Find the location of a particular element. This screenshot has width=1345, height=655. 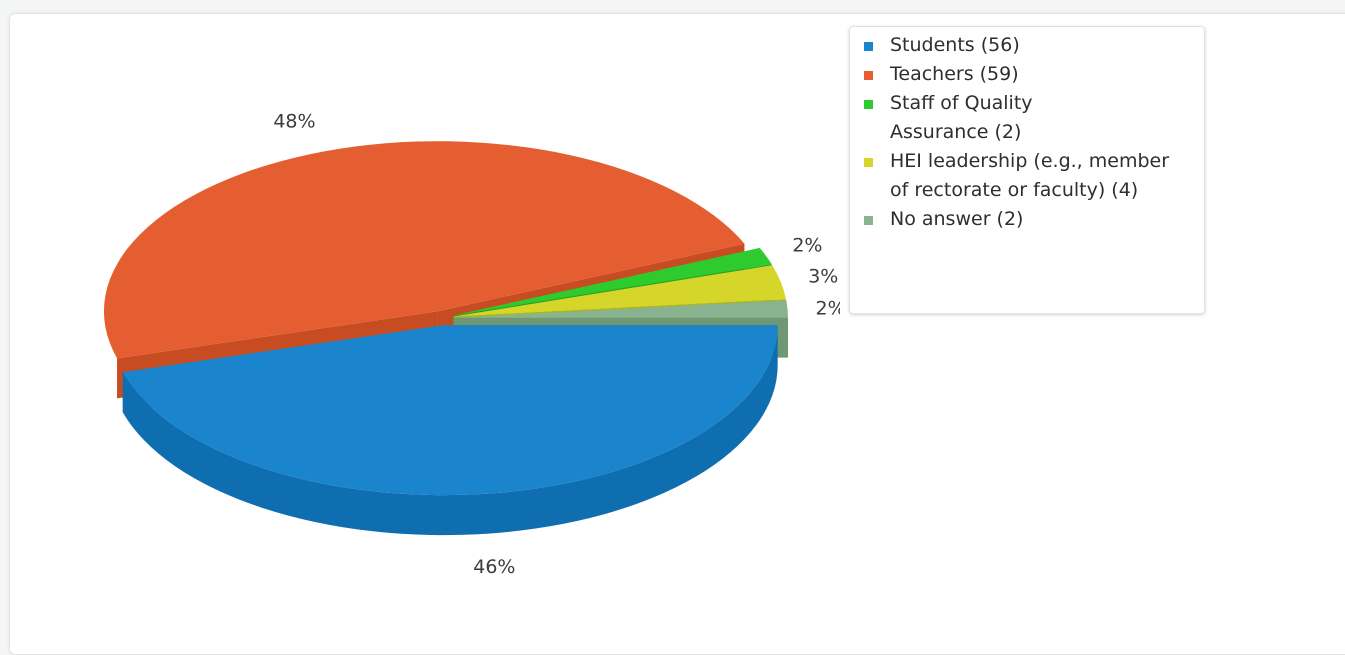

pie-label-staff-of-quality-assurance: 2% is located at coordinates (807, 245).